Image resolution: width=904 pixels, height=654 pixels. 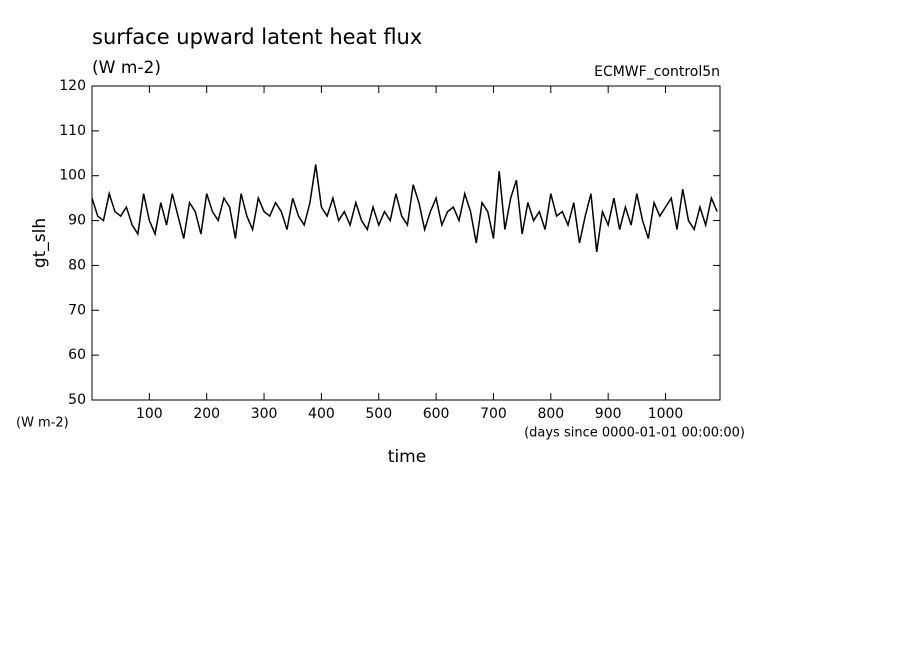 I want to click on y-axis-label: gt_slh, so click(x=40, y=243).